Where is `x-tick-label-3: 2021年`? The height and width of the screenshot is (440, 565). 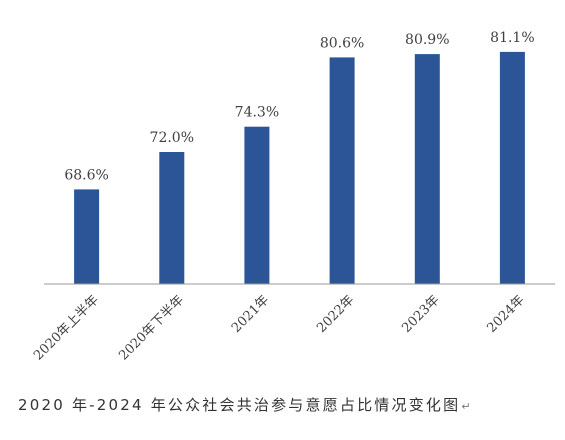 x-tick-label-3: 2021年 is located at coordinates (250, 314).